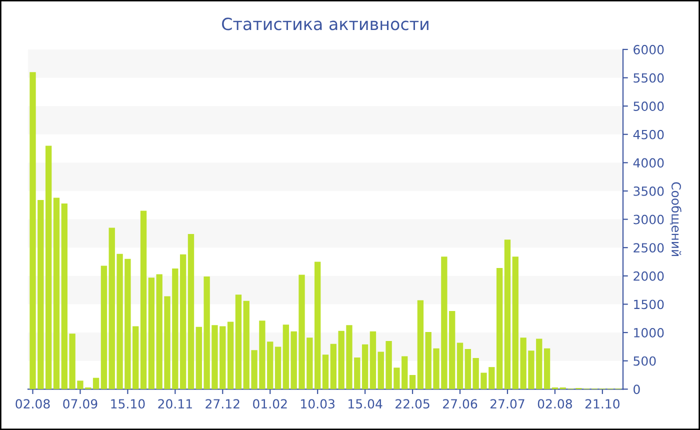  What do you see at coordinates (223, 403) in the screenshot?
I see `x-tick-label: 27.12` at bounding box center [223, 403].